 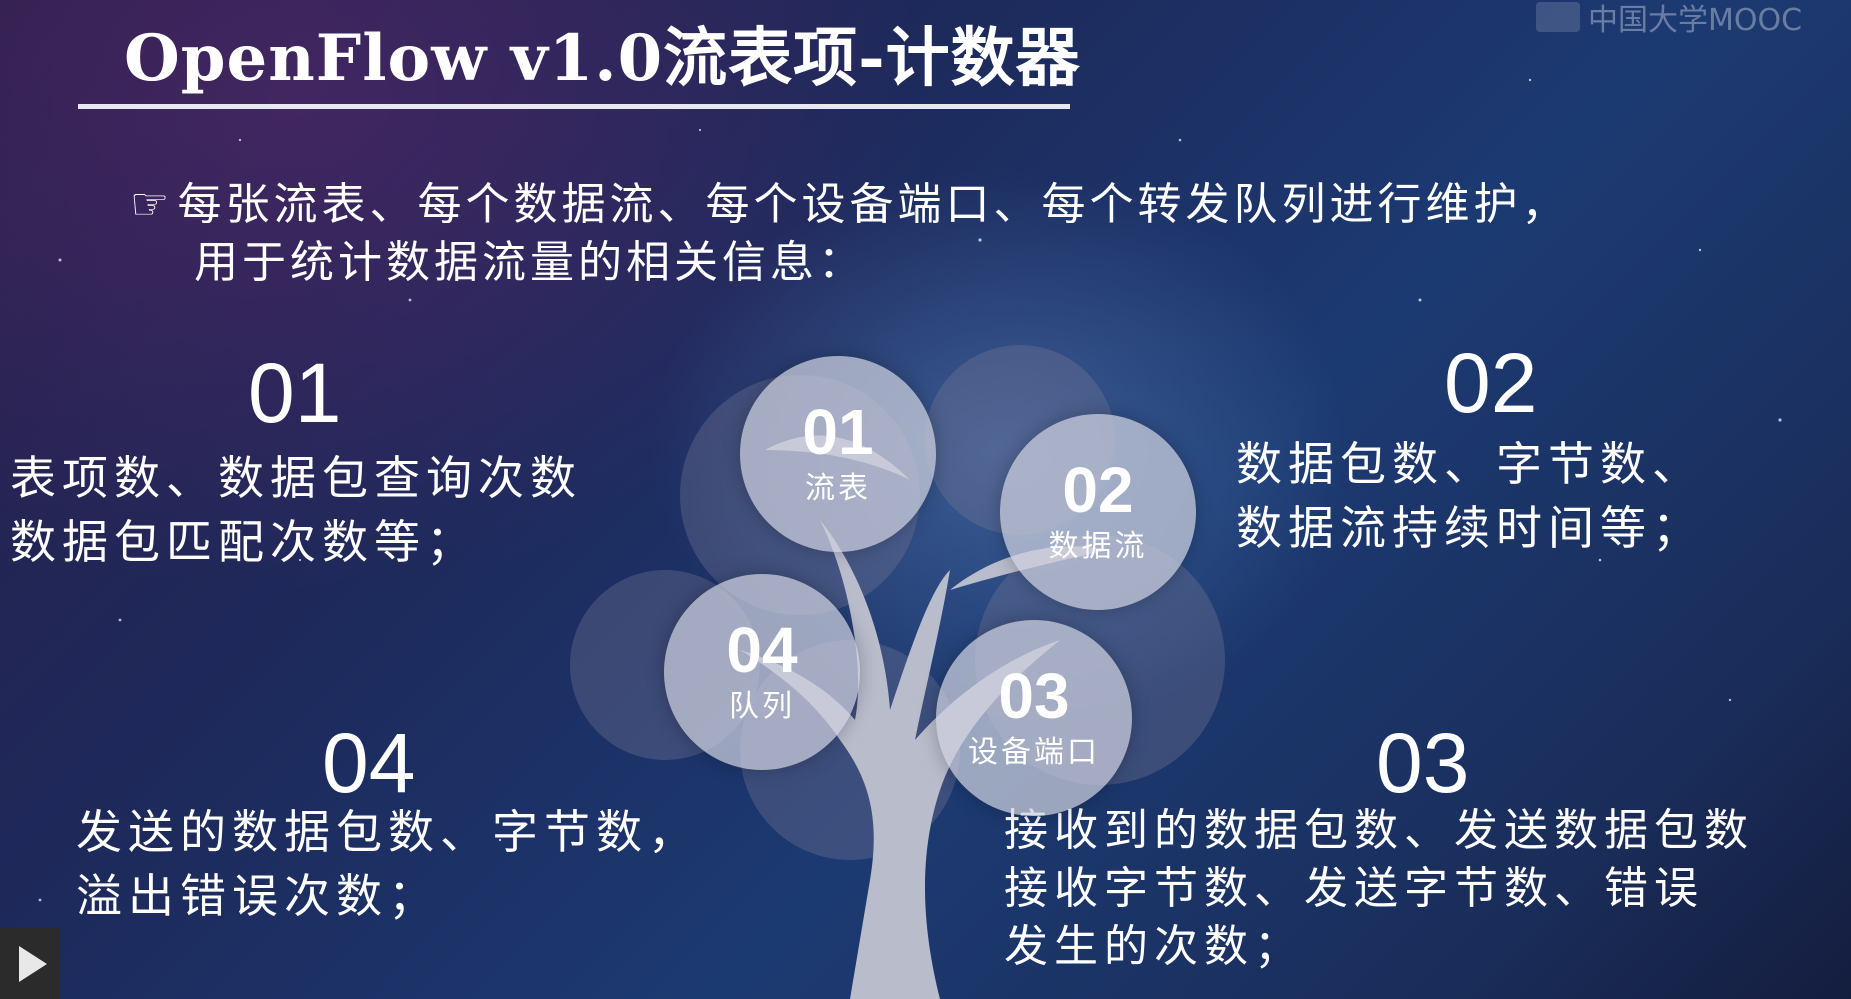 I want to click on watermark-text: 中国大学MOOC, so click(x=1695, y=20).